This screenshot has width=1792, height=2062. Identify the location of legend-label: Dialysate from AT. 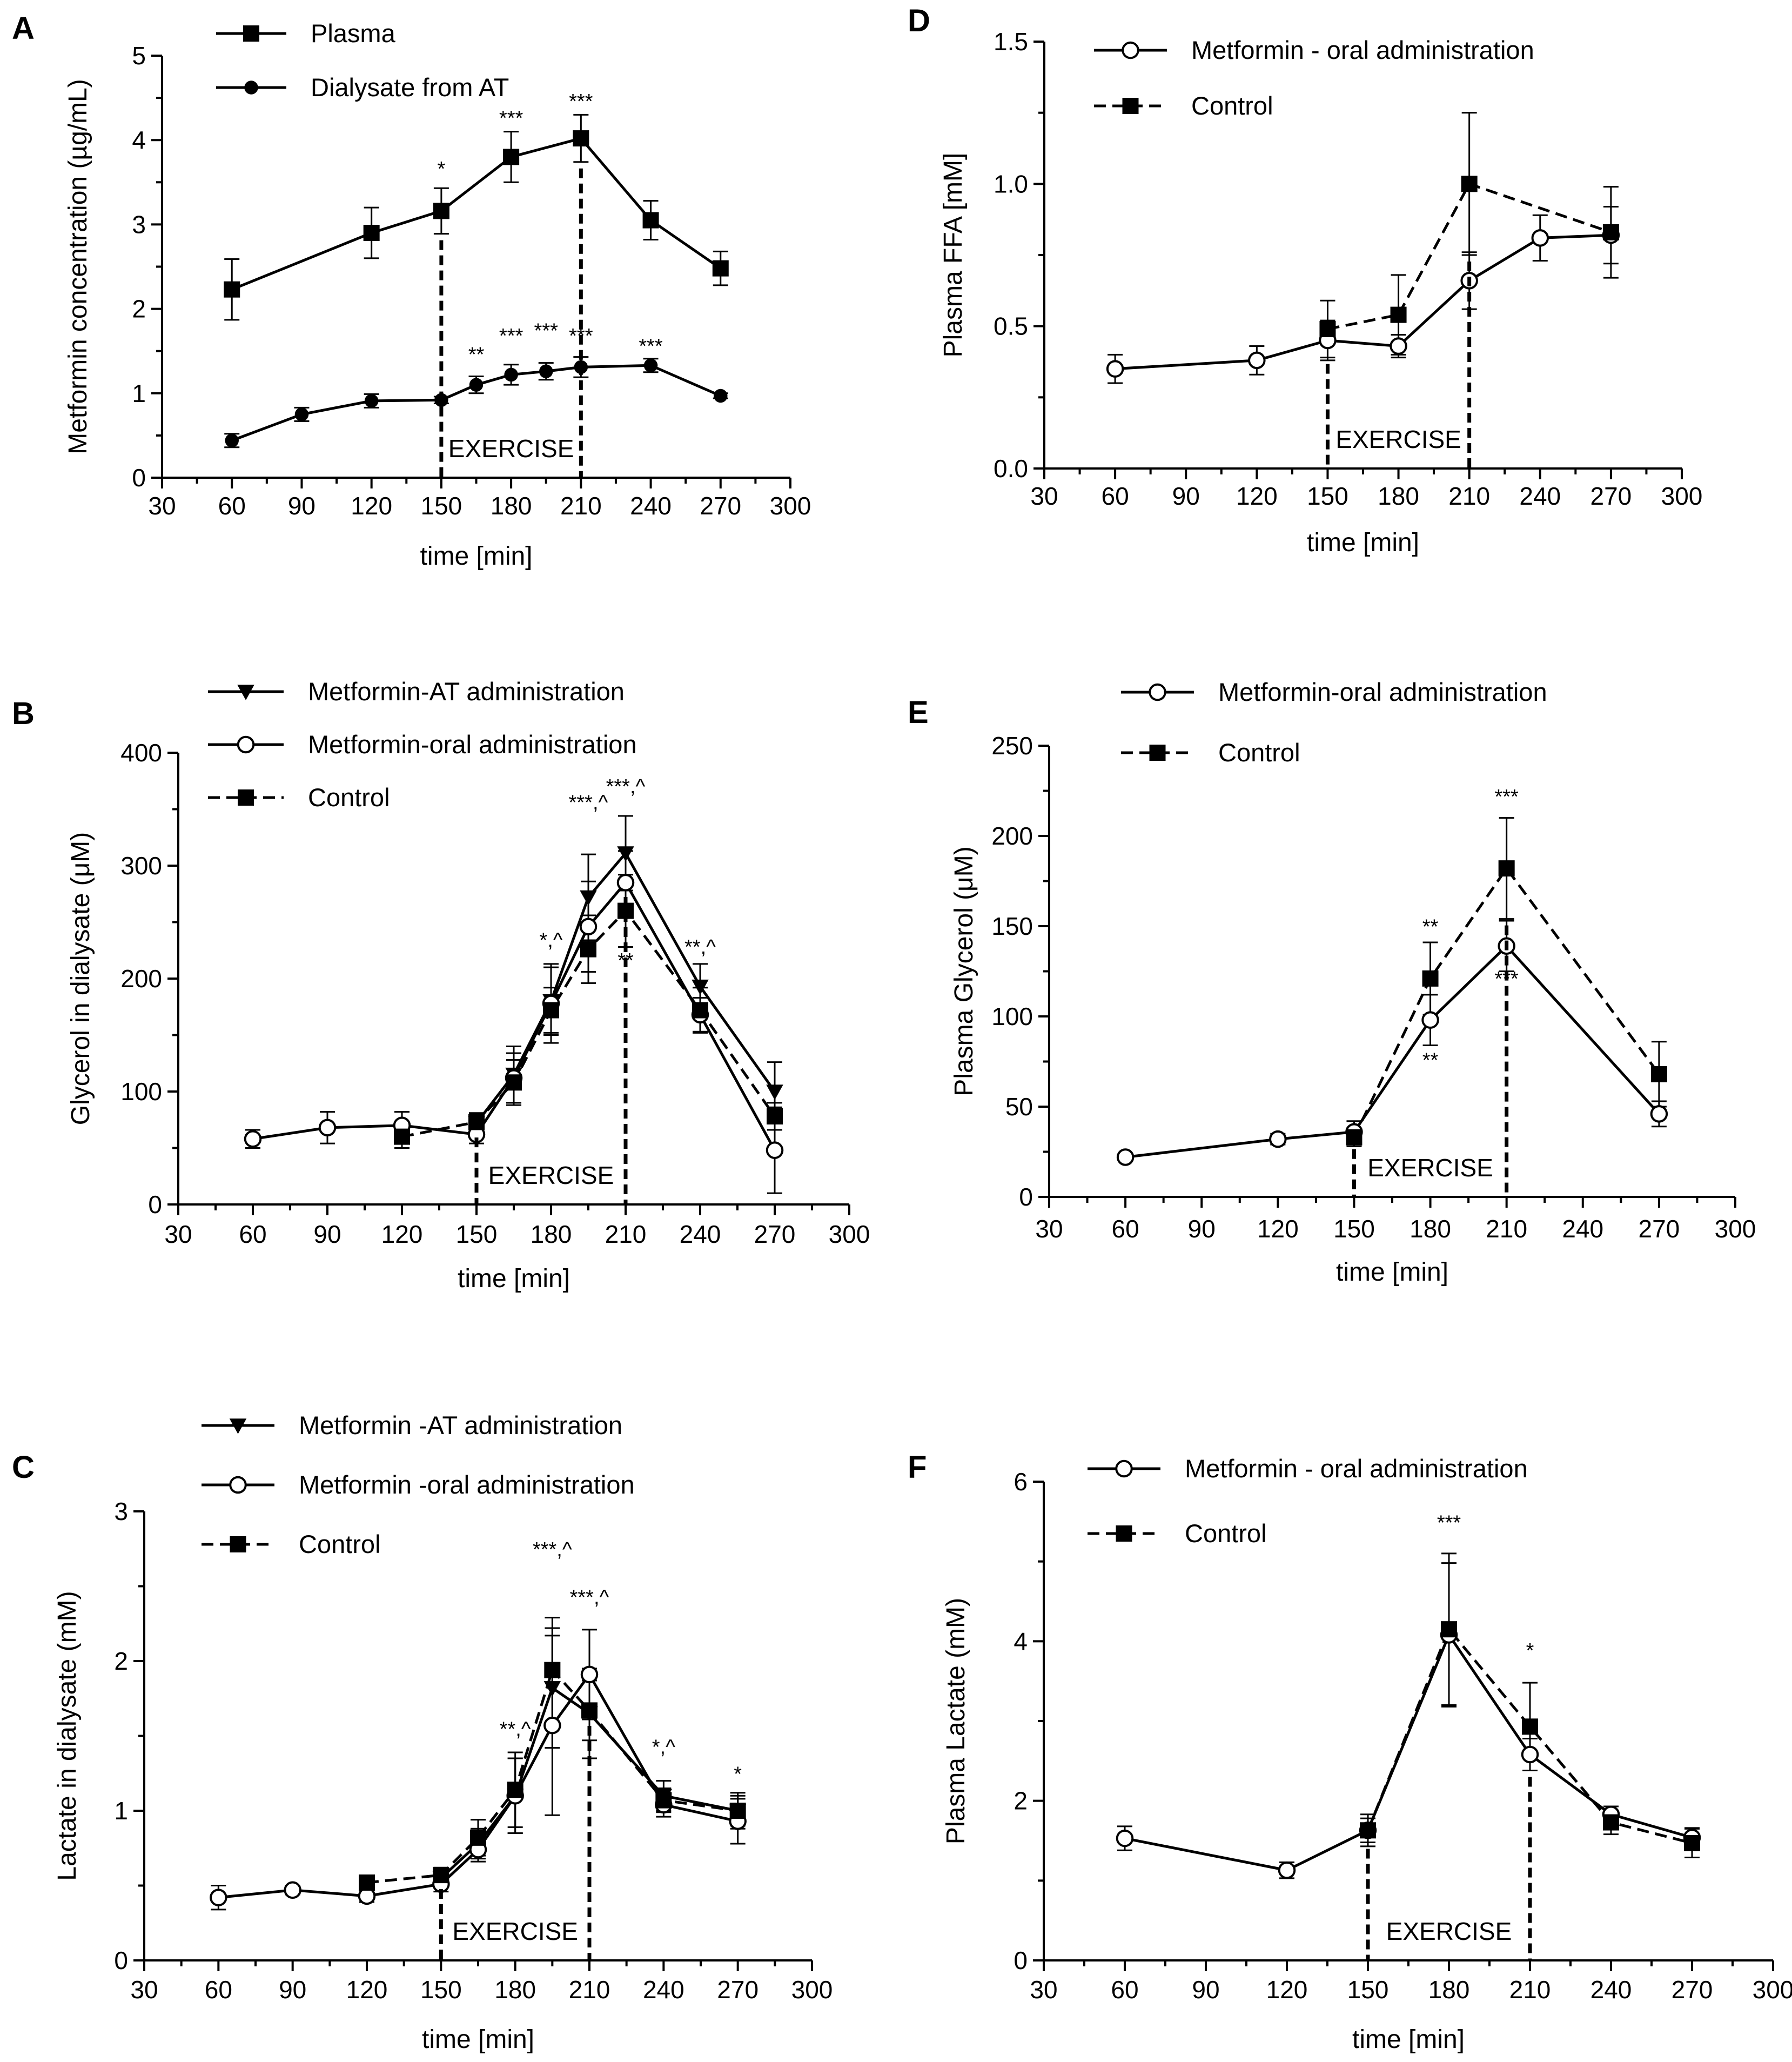
(410, 88).